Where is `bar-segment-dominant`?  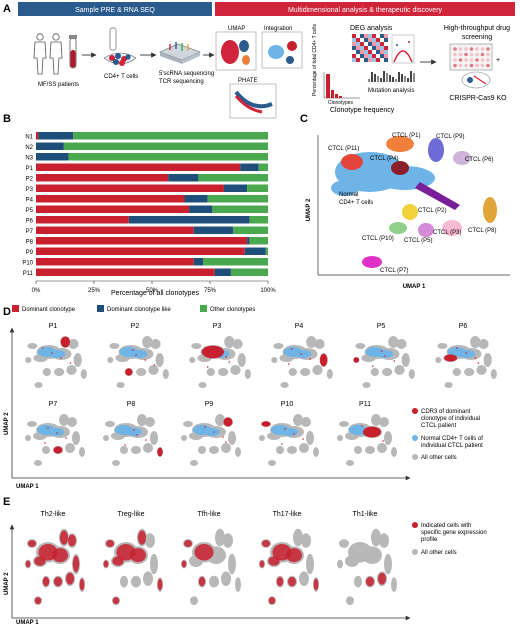
bar-segment-dominant is located at coordinates (113, 209).